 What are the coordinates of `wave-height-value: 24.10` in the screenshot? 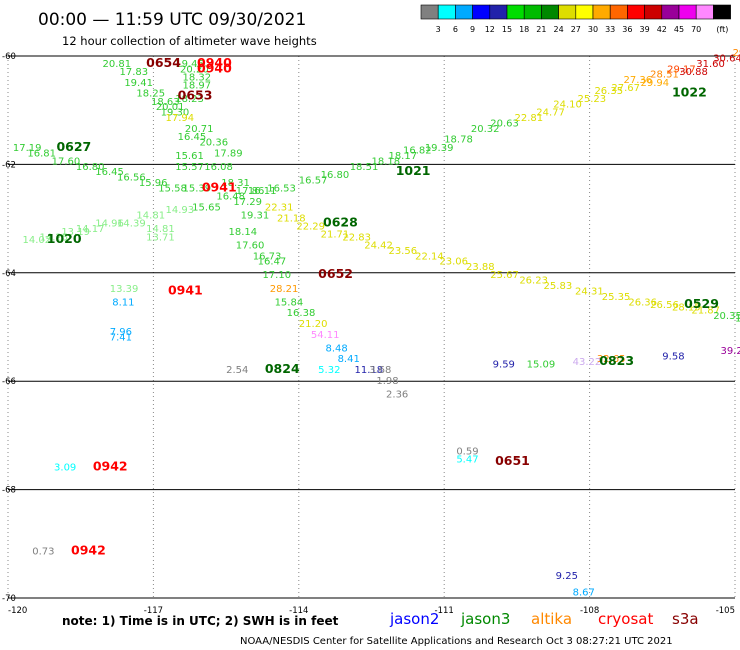 It's located at (567, 104).